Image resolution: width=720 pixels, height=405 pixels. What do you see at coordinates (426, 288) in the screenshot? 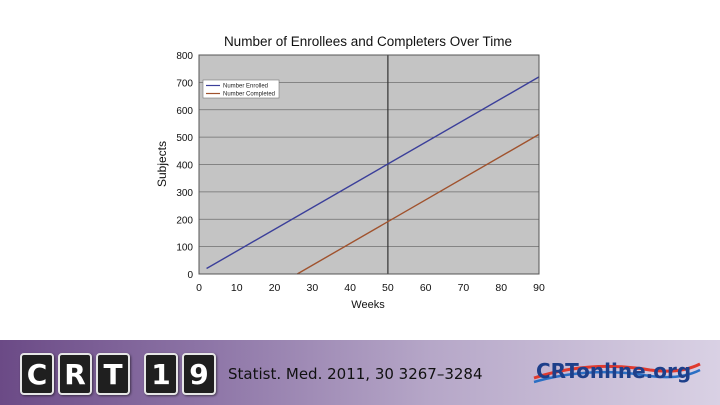
I see `x-tick-label: 60` at bounding box center [426, 288].